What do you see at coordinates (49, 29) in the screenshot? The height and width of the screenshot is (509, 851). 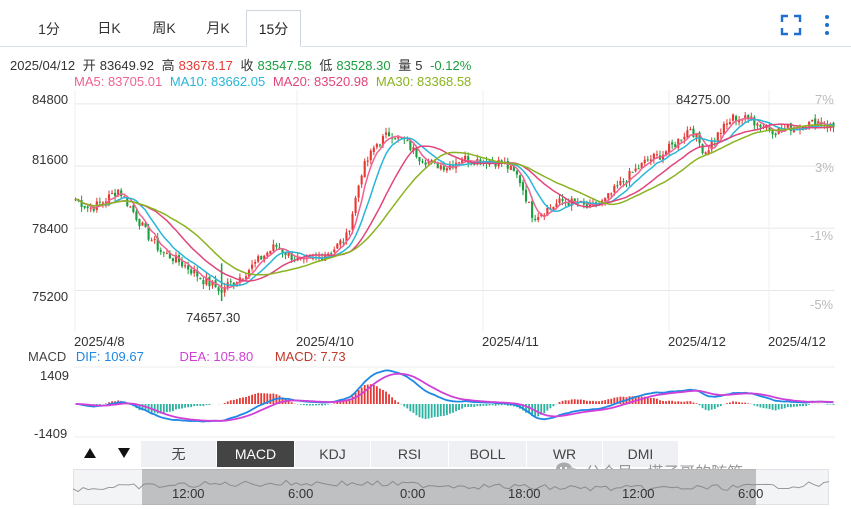 I see `tab-1min: 1分` at bounding box center [49, 29].